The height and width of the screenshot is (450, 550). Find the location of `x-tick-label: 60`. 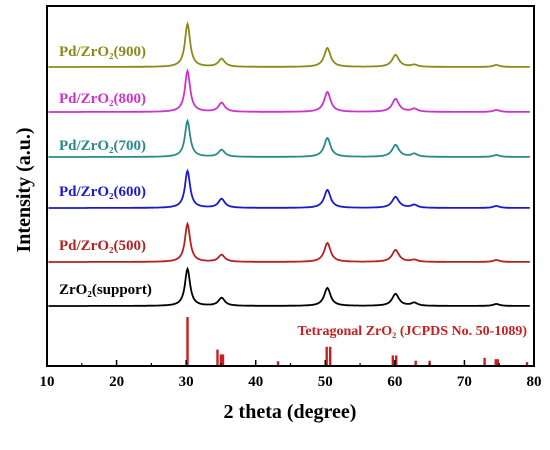

x-tick-label: 60 is located at coordinates (394, 382).